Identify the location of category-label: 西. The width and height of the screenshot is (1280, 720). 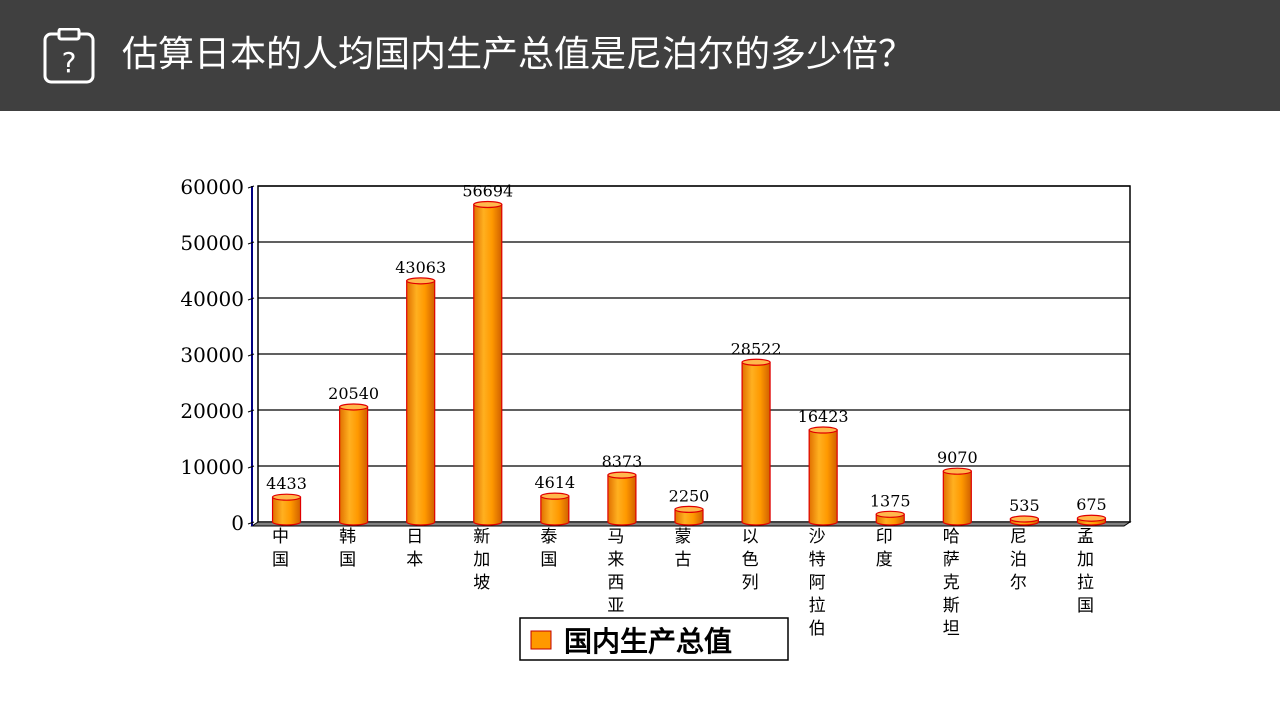
(615, 583).